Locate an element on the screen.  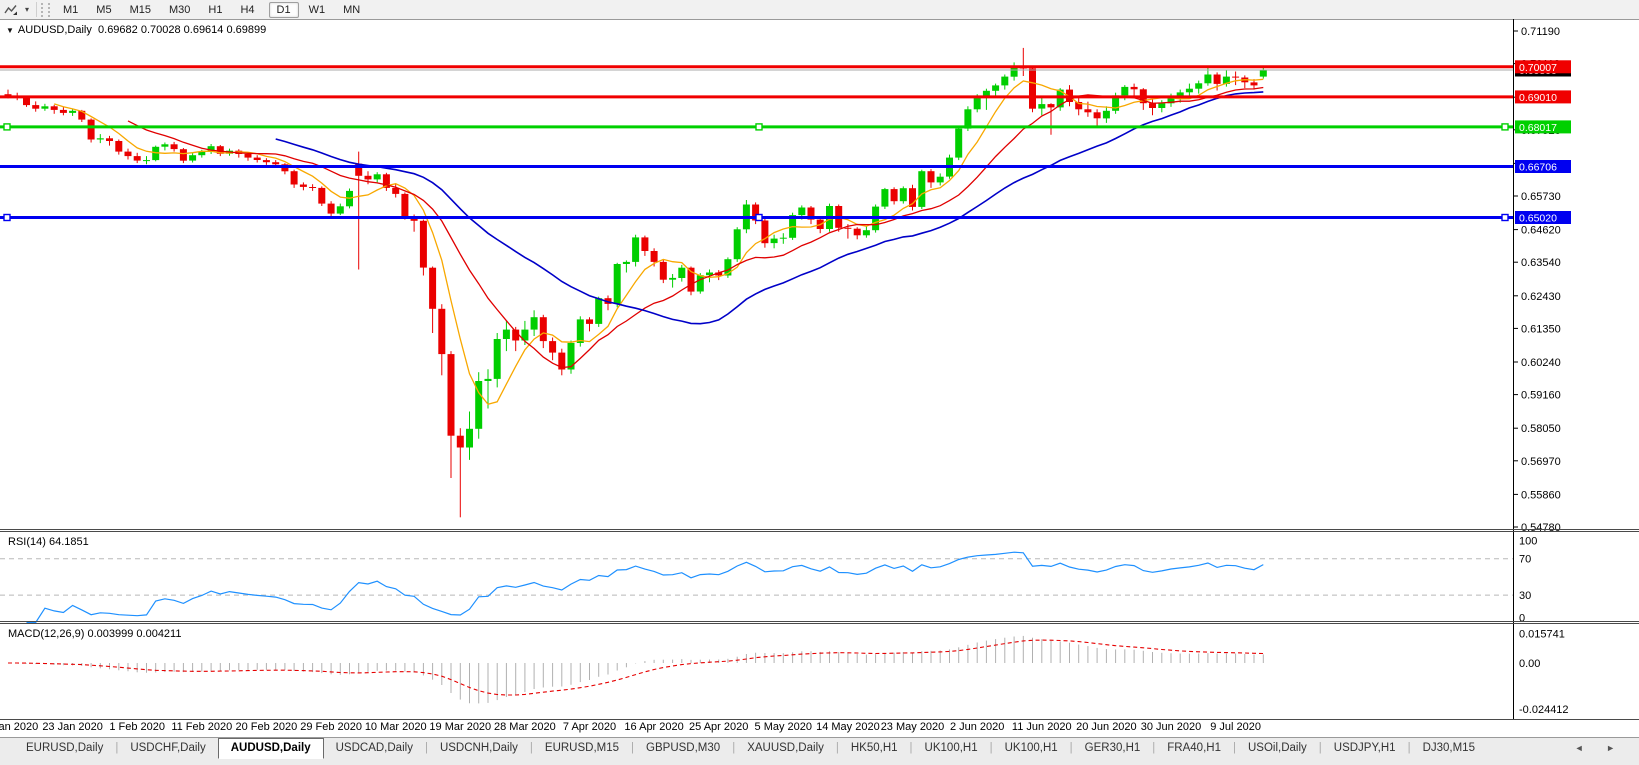
timeframe-button-MN: MN is located at coordinates (352, 9).